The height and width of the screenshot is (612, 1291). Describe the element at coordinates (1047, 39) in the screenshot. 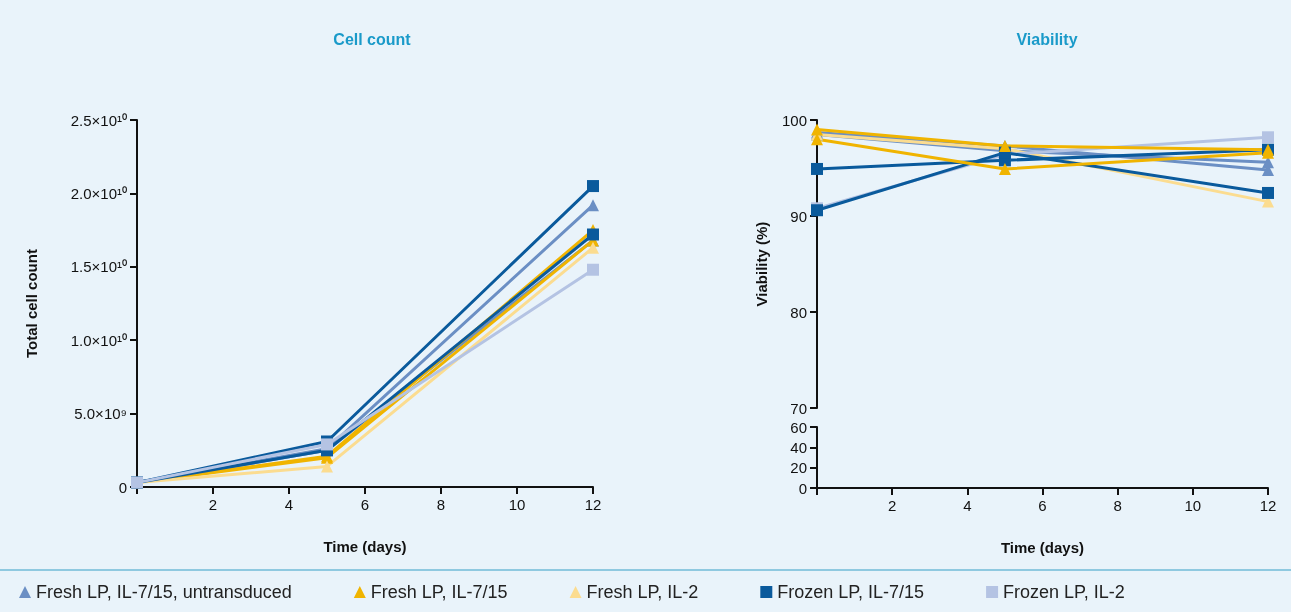

I see `chart-title: Viability` at that location.